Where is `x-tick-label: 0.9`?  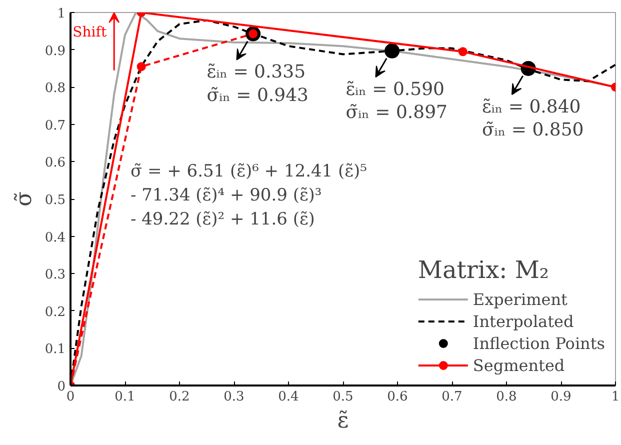 x-tick-label: 0.9 is located at coordinates (561, 397).